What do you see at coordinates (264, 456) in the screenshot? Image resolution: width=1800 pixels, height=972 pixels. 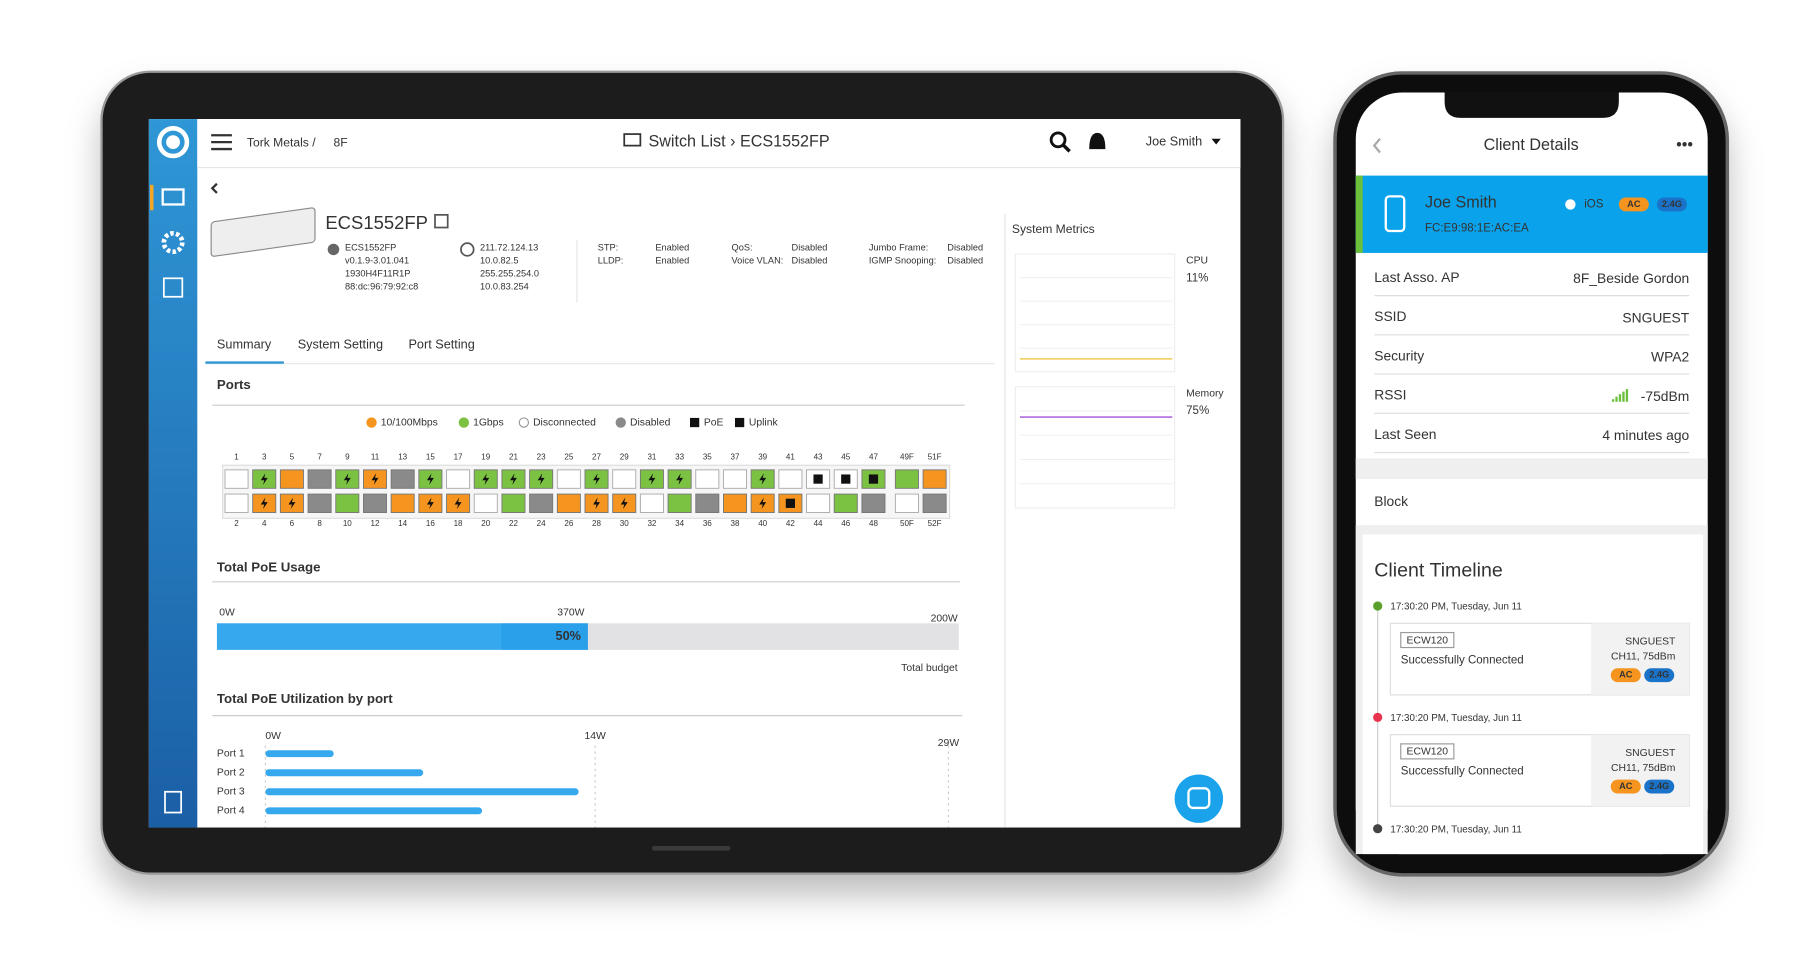 I see `port-number: 3` at bounding box center [264, 456].